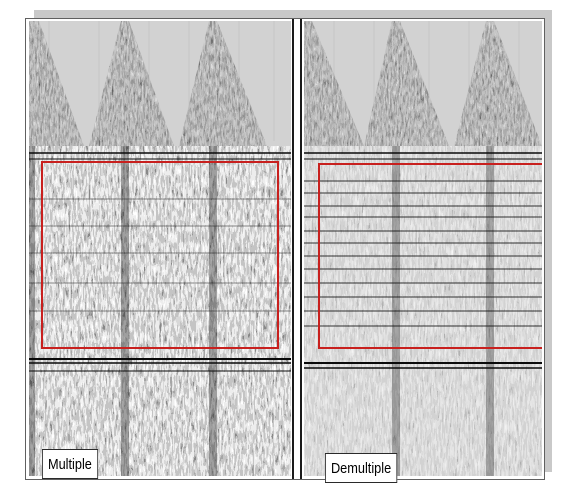 Image resolution: width=561 pixels, height=498 pixels. What do you see at coordinates (430, 256) in the screenshot?
I see `highlight-box` at bounding box center [430, 256].